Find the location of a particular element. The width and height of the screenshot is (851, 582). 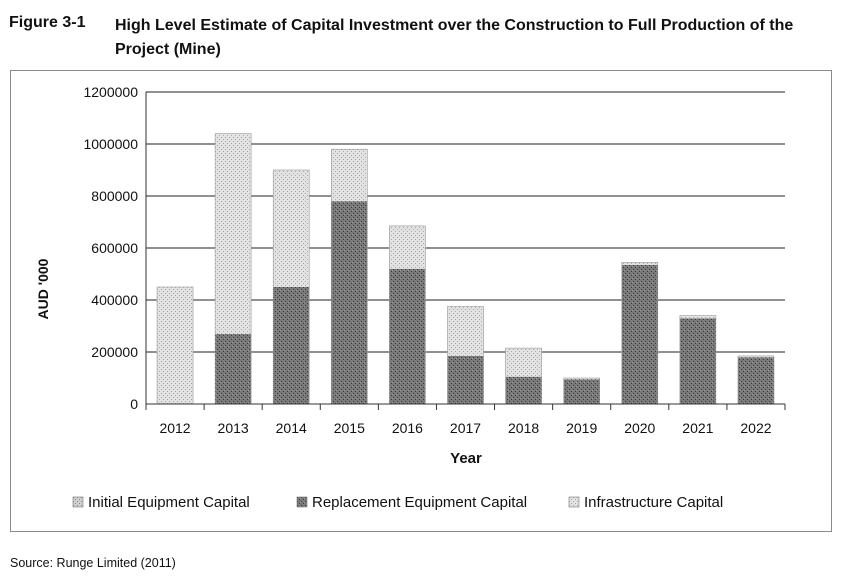

x-tick-label: 2017 is located at coordinates (465, 428).